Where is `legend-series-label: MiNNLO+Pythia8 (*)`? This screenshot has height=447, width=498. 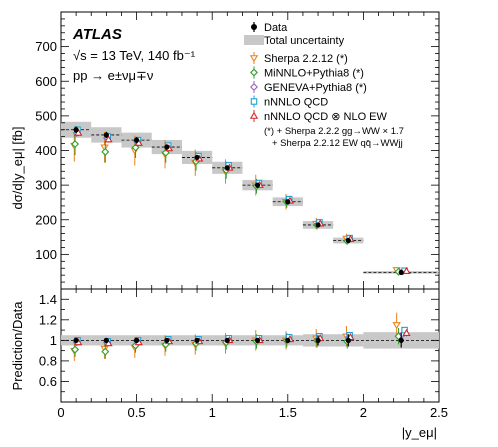
legend-series-label: MiNNLO+Pythia8 (*) is located at coordinates (314, 74).